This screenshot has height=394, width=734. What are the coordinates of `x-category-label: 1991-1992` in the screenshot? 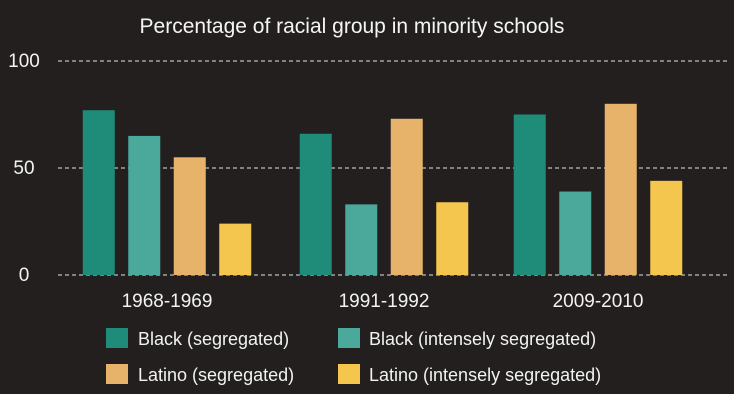 It's located at (384, 301).